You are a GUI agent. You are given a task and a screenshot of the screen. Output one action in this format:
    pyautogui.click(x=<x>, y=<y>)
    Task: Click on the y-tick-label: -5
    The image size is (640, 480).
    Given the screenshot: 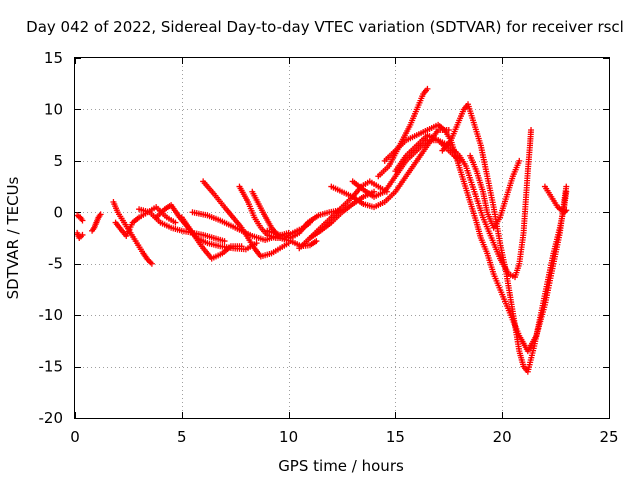 What is the action you would take?
    pyautogui.click(x=55, y=264)
    